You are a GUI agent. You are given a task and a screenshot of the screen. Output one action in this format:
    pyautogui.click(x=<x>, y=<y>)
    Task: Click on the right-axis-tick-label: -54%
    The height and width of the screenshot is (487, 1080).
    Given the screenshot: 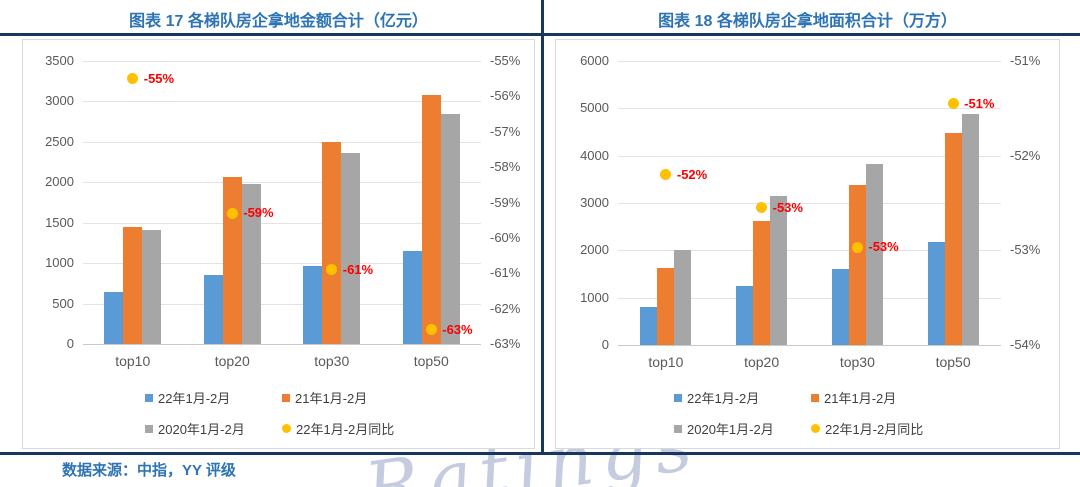 What is the action you would take?
    pyautogui.click(x=1025, y=344)
    